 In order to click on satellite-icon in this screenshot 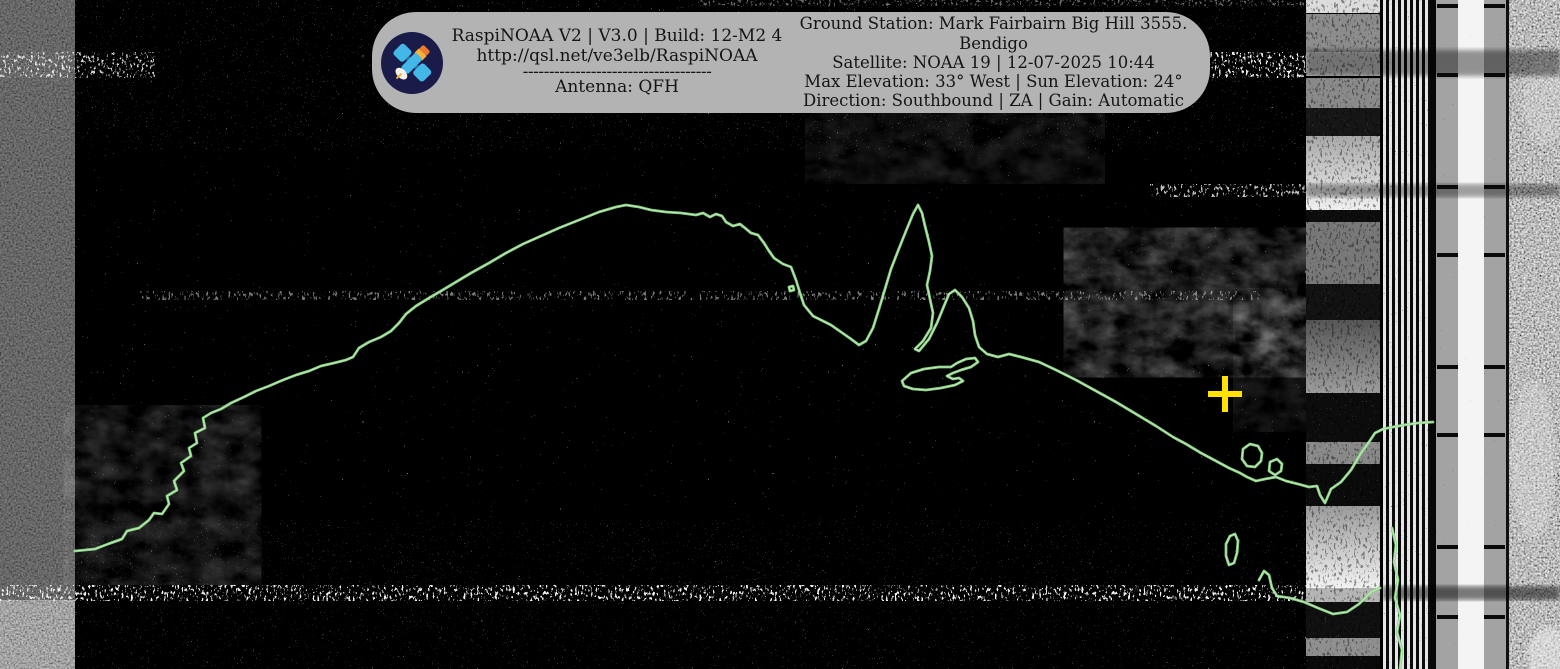, I will do `click(412, 62)`.